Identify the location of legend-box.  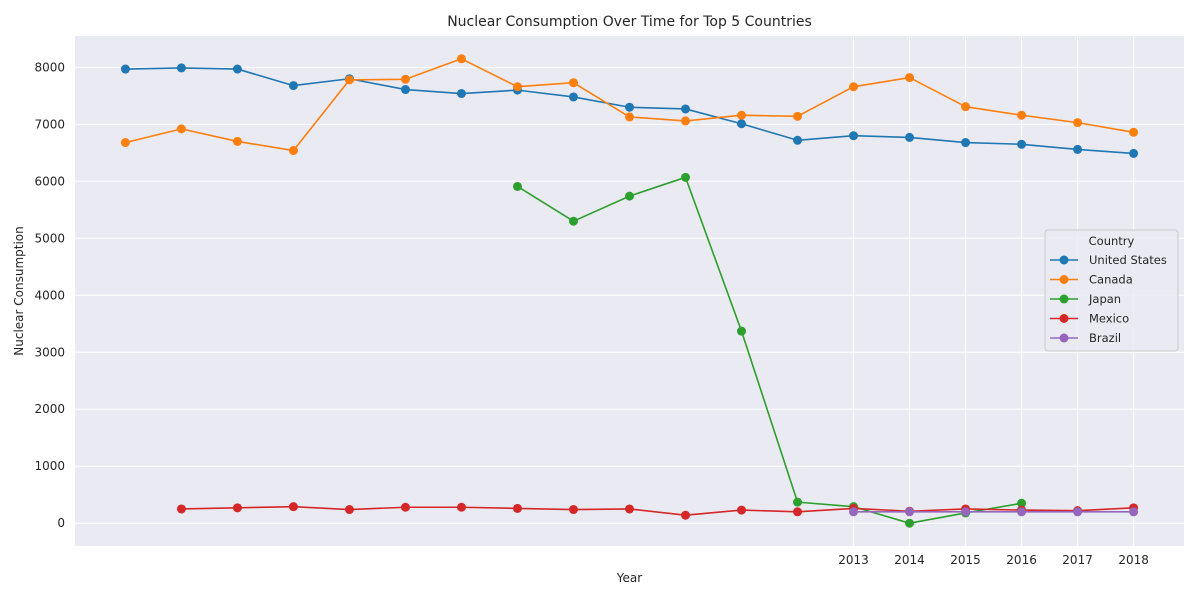
(1111, 290).